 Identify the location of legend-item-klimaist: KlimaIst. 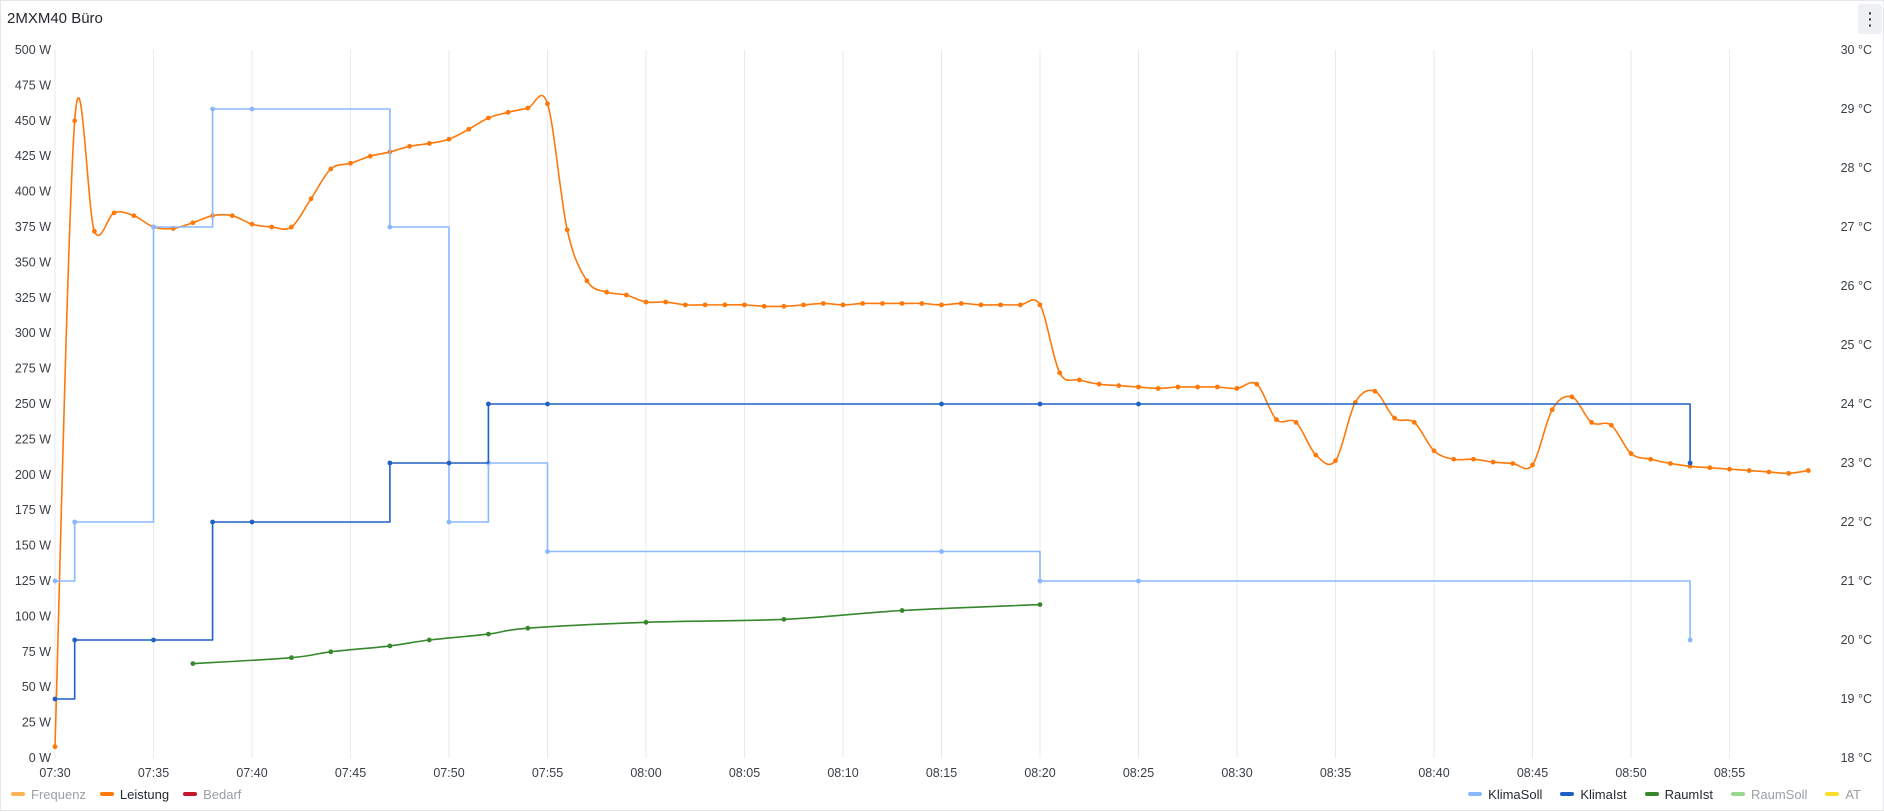
(1593, 794).